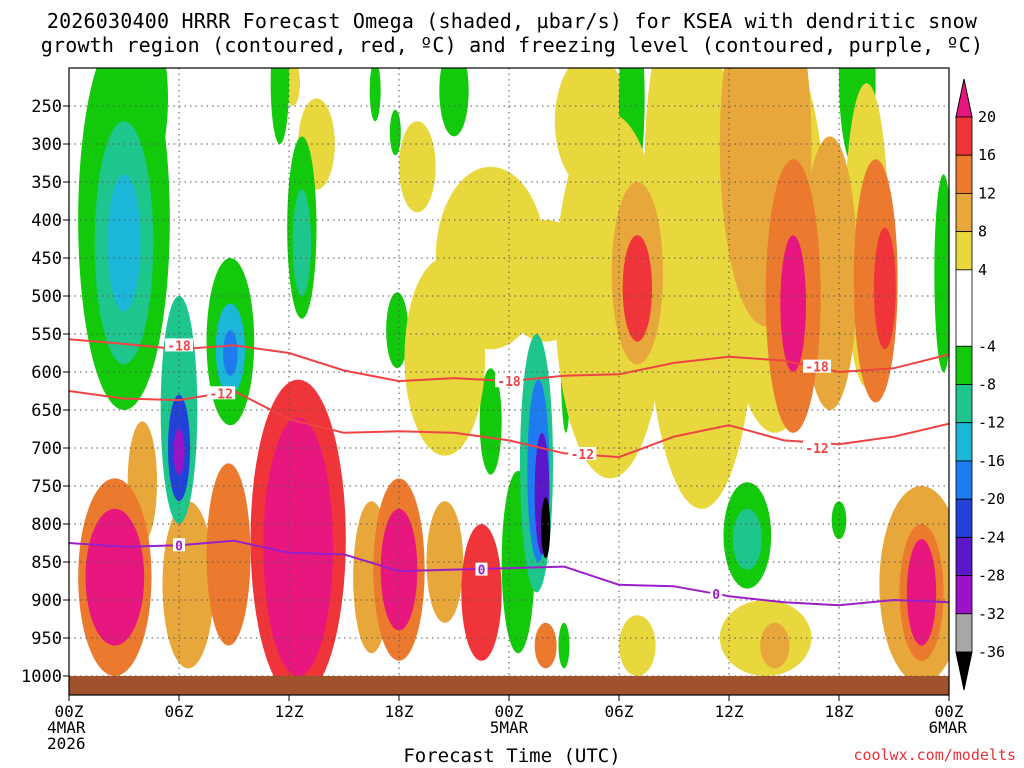  Describe the element at coordinates (982, 232) in the screenshot. I see `colorbar-label: 8` at that location.